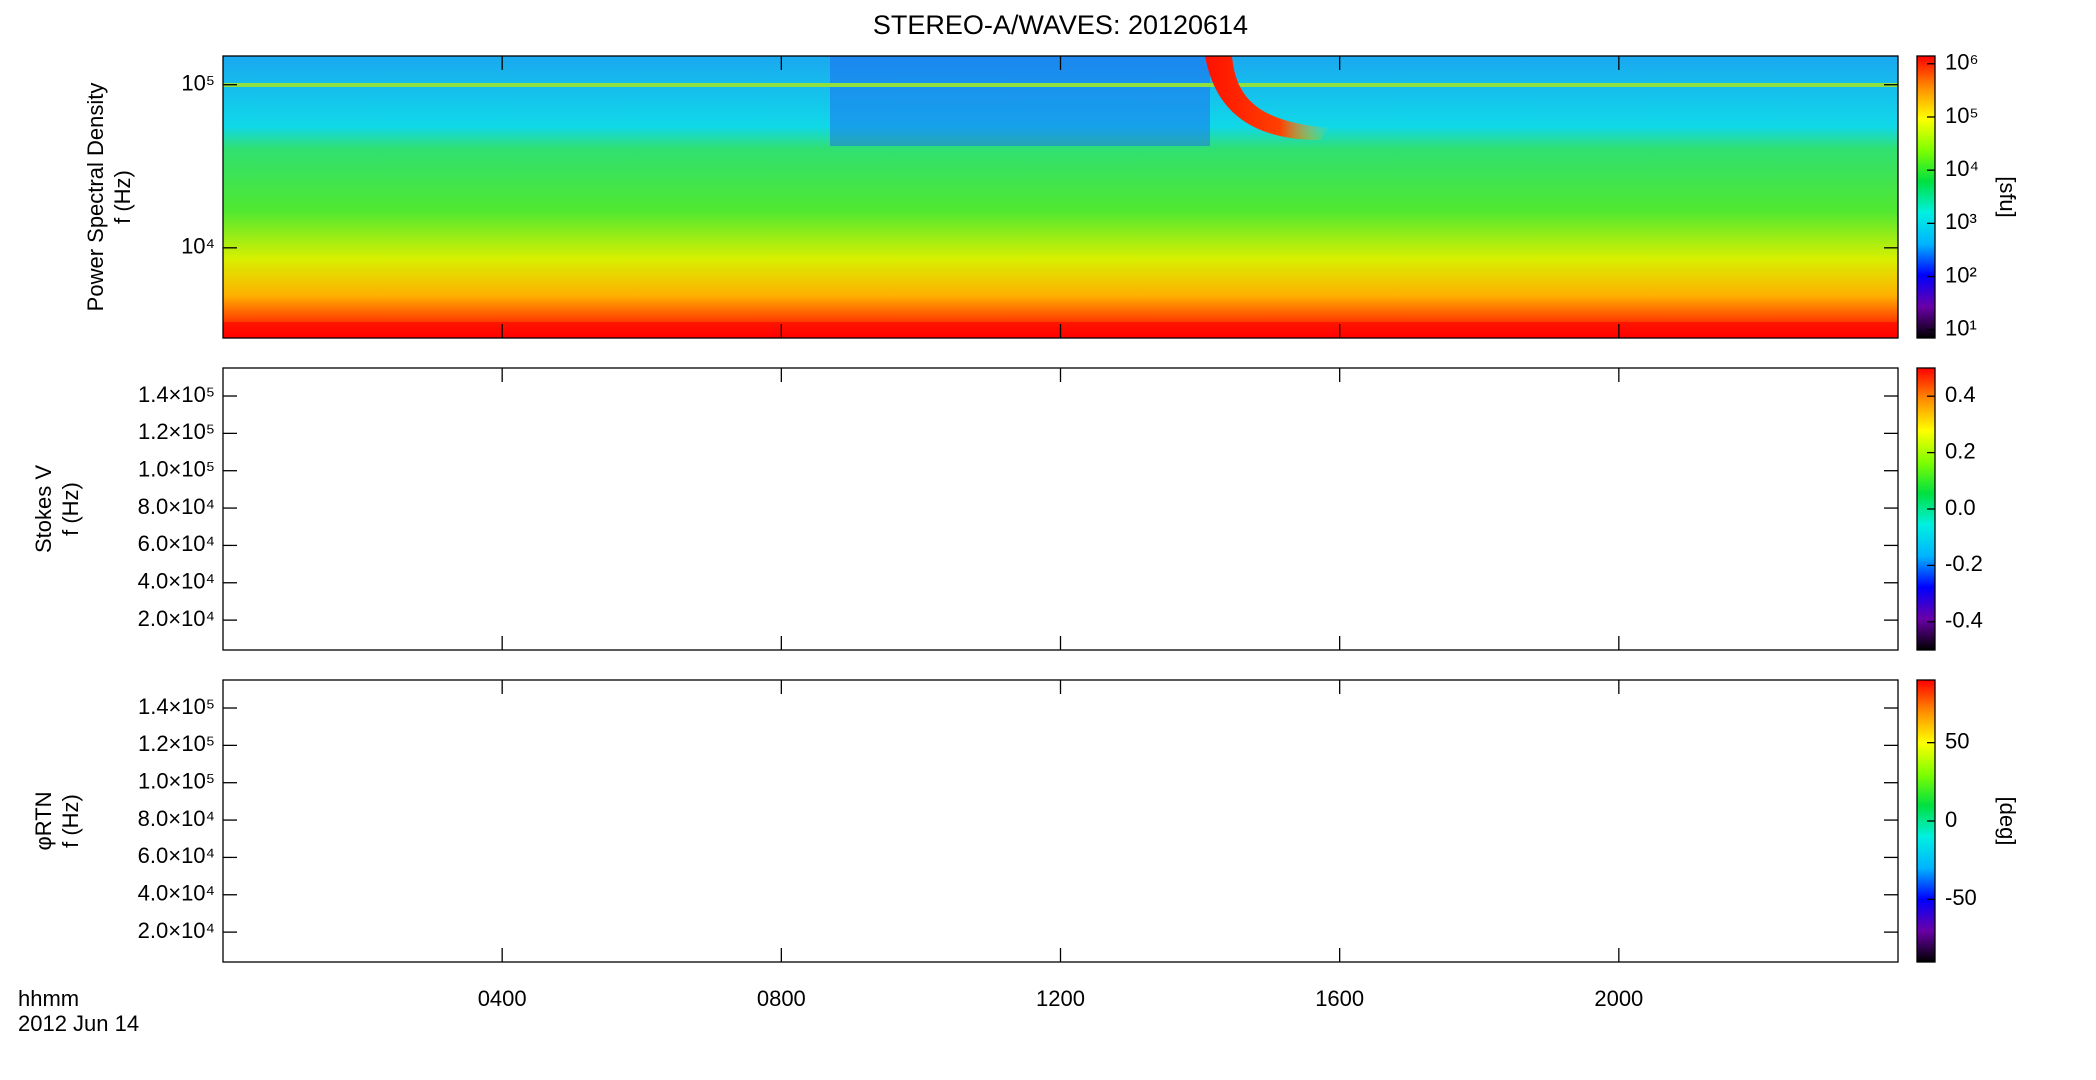 The width and height of the screenshot is (2096, 1080). What do you see at coordinates (1060, 25) in the screenshot?
I see `chart-title: STEREO-A/WAVES: 20120614` at bounding box center [1060, 25].